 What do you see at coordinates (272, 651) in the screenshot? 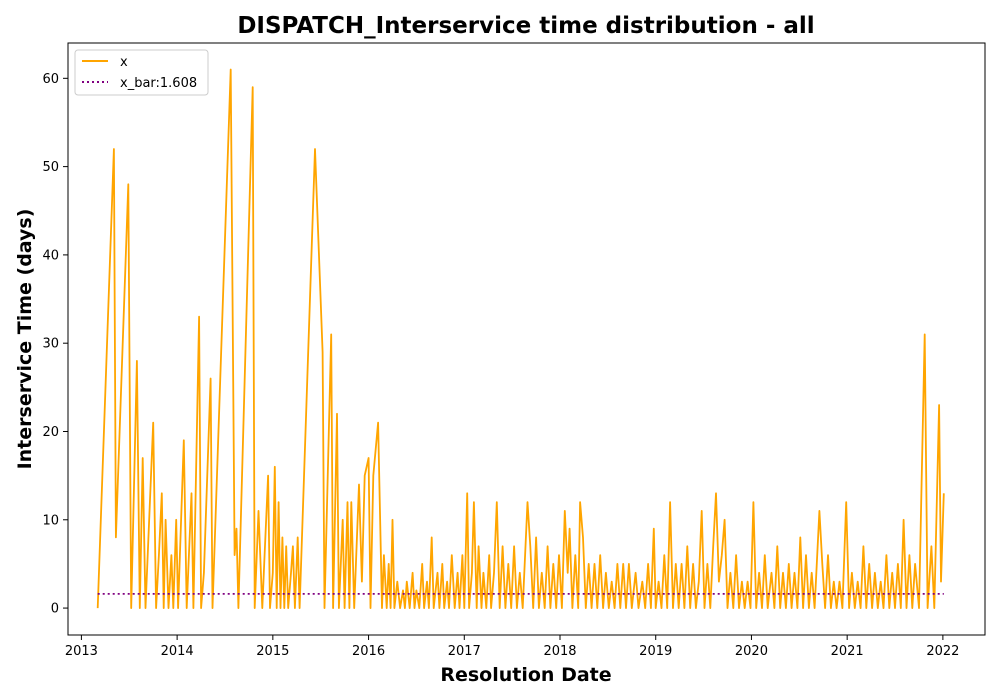
I see `x-tick-label: 2015` at bounding box center [272, 651].